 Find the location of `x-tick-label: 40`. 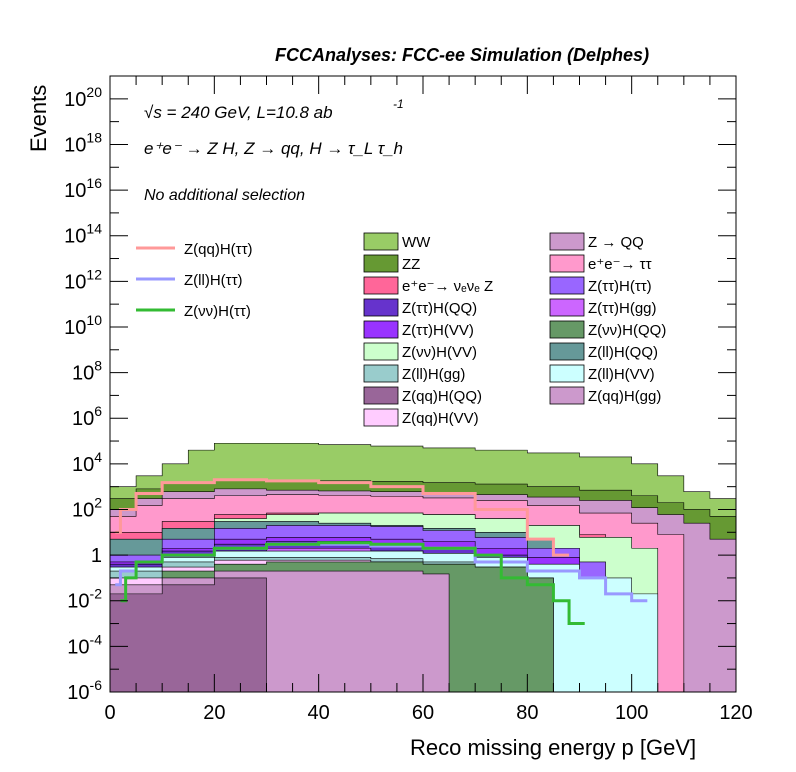

x-tick-label: 40 is located at coordinates (319, 713).